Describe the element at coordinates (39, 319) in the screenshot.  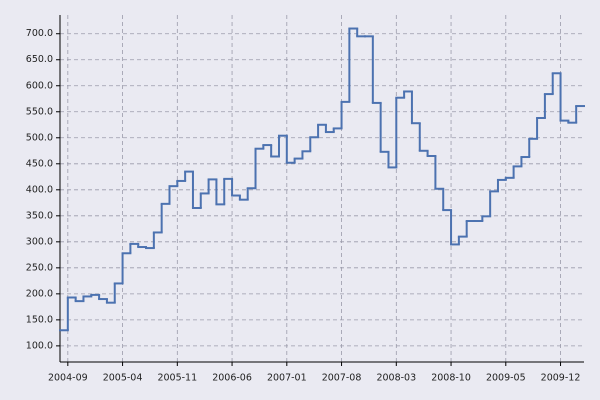
I see `y-tick-label: 150.0` at that location.